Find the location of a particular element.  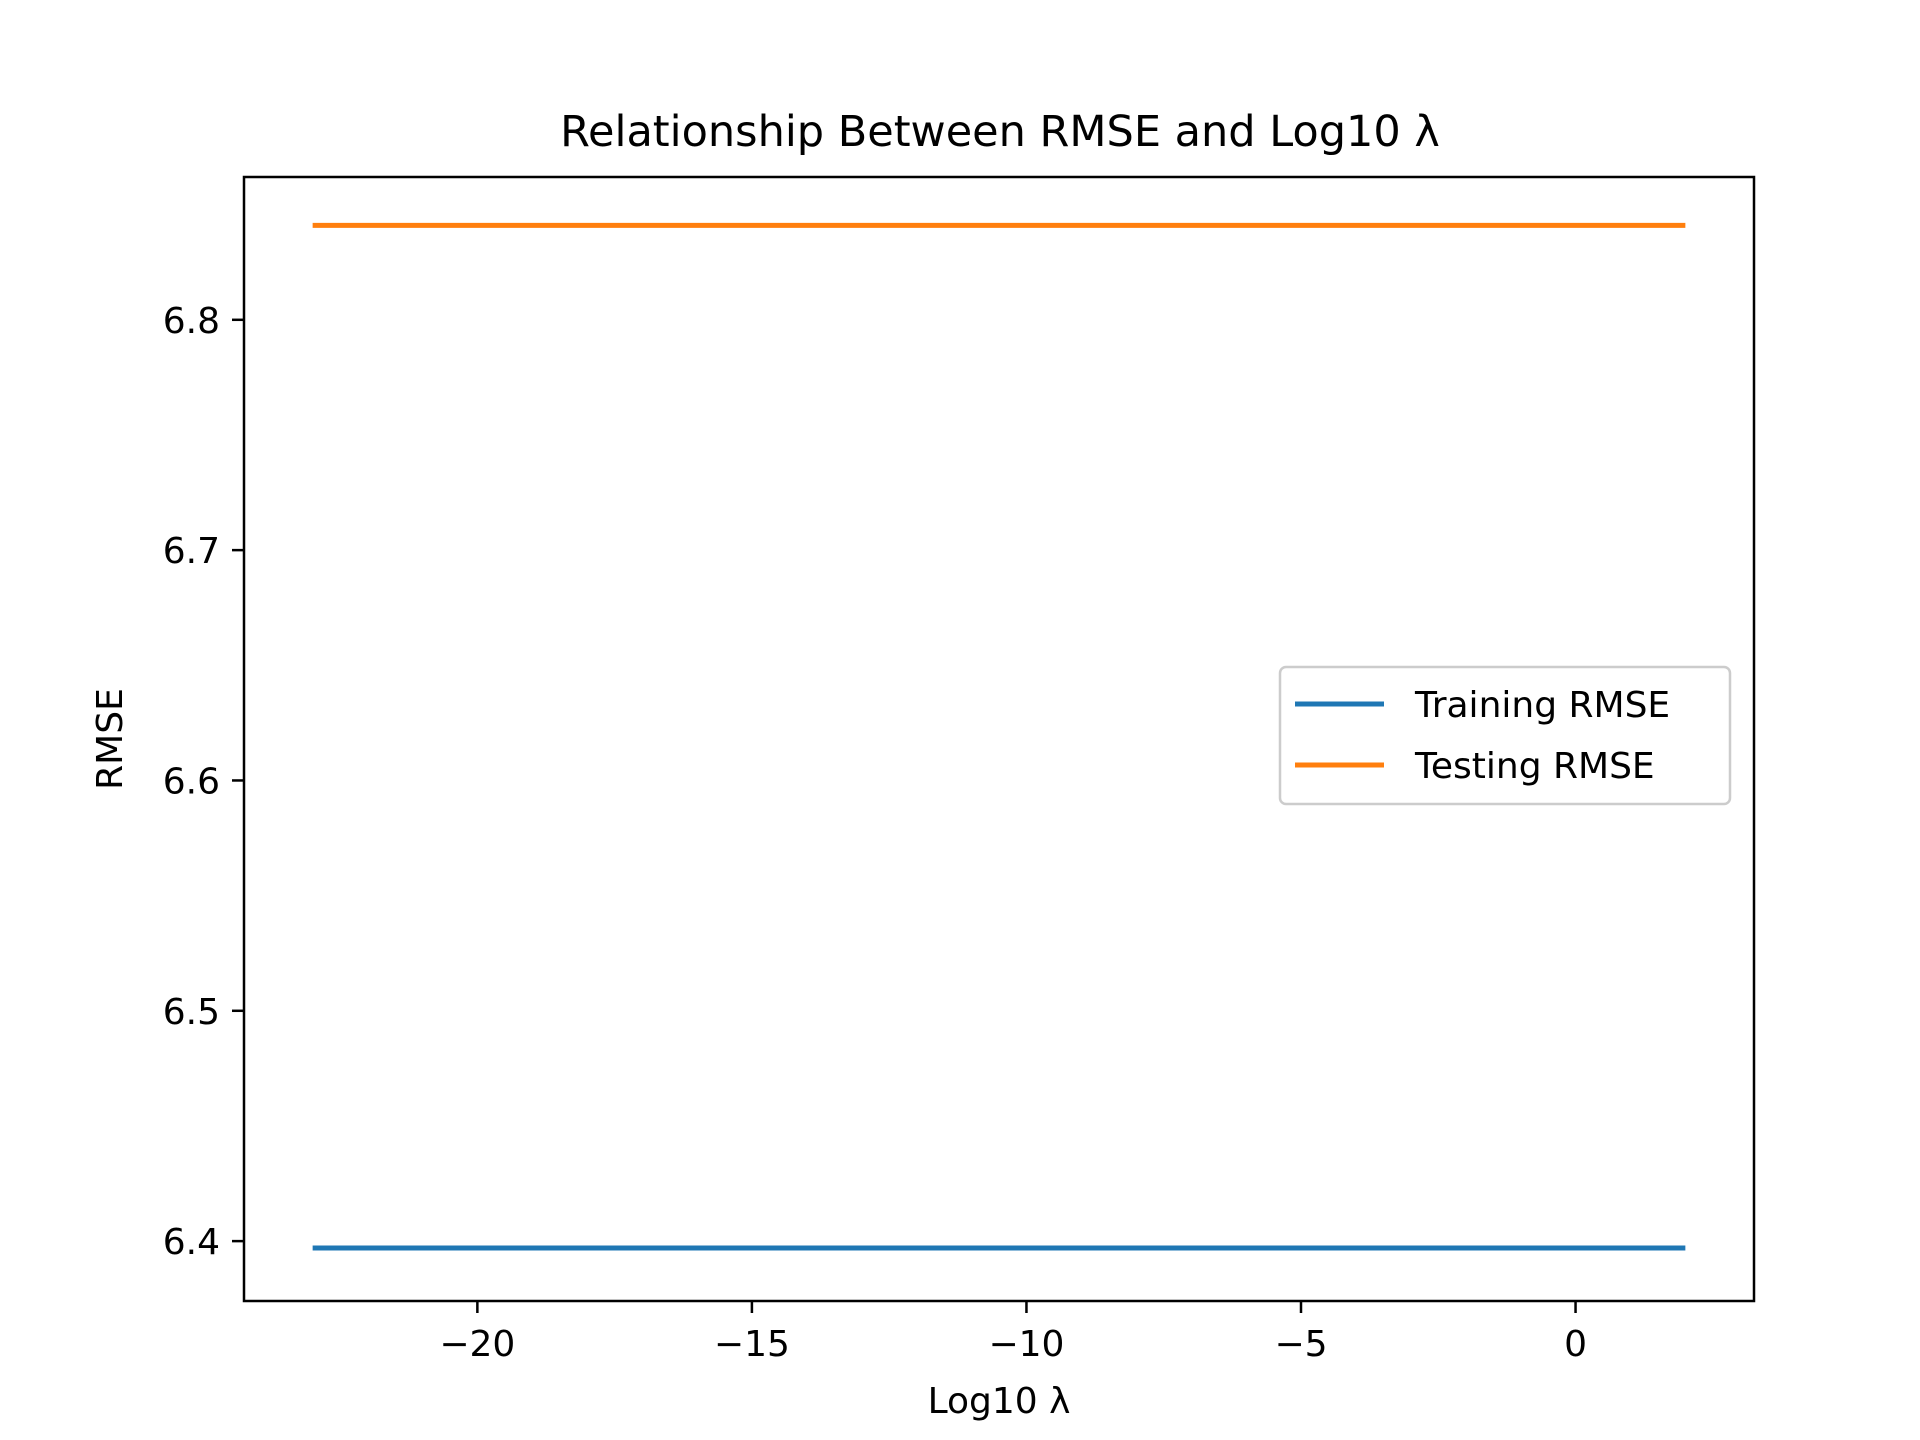

legend: Training RMSE Testing RMSE is located at coordinates (1505, 735).